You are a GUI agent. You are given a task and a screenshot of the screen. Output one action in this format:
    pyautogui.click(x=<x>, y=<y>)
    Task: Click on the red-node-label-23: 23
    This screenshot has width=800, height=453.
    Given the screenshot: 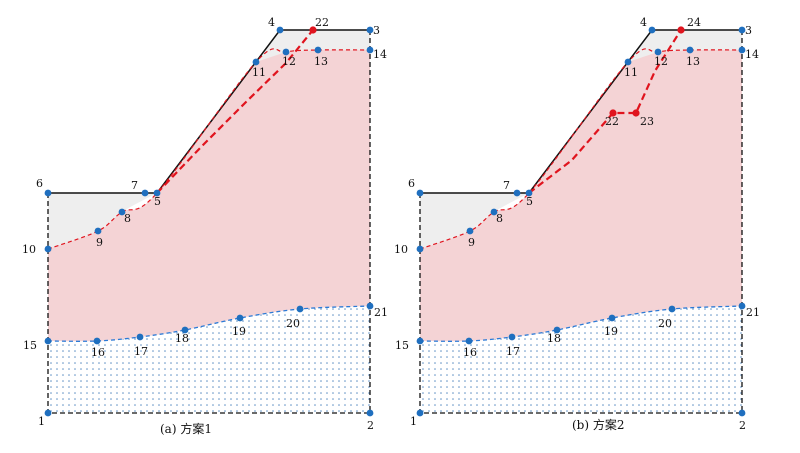 What is the action you would take?
    pyautogui.click(x=647, y=121)
    